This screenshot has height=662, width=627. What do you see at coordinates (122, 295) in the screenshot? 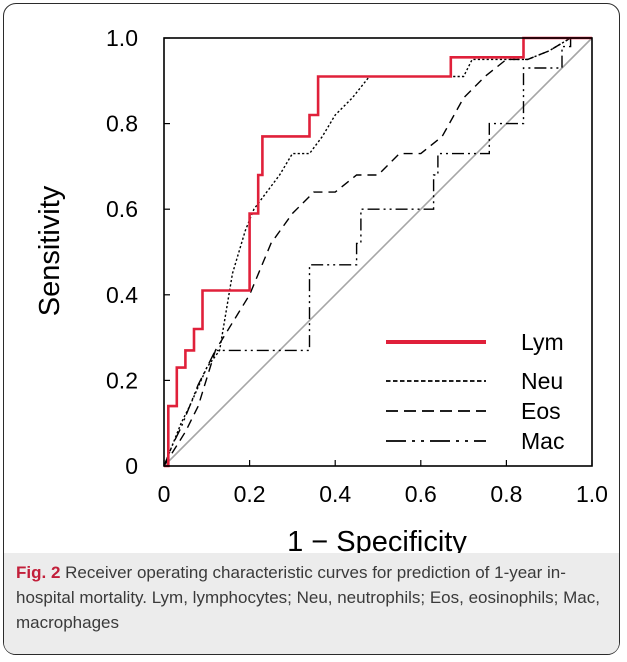
I see `y-tick-label: 0.4` at bounding box center [122, 295].